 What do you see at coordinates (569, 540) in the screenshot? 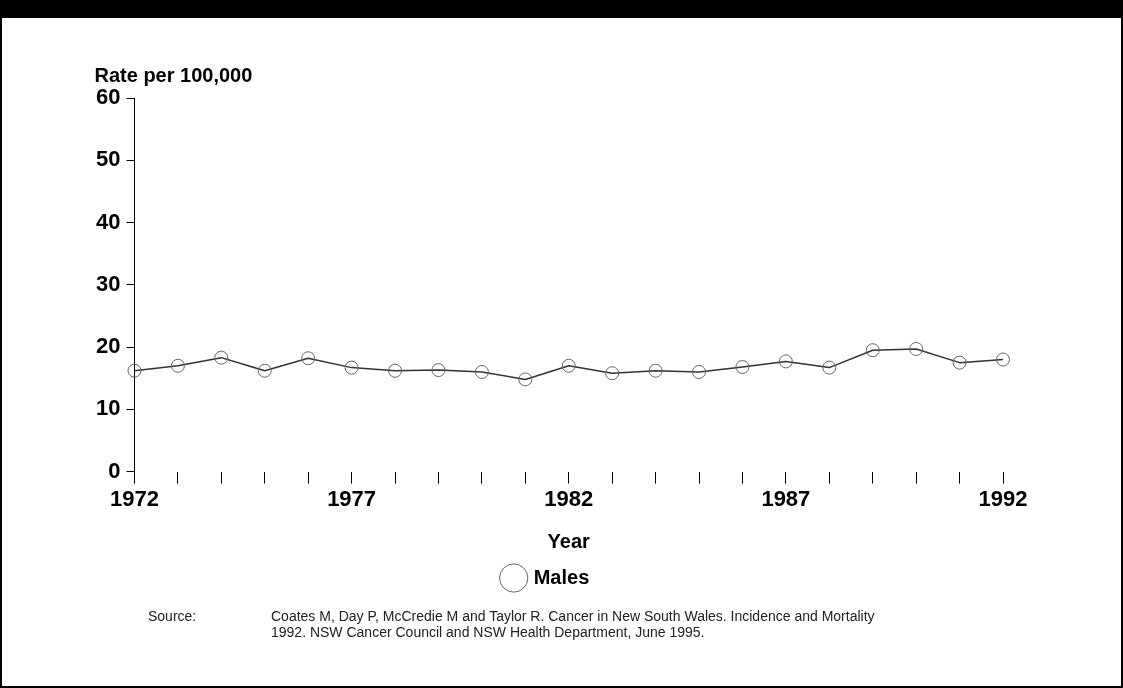
I see `x-axis-title: Year` at bounding box center [569, 540].